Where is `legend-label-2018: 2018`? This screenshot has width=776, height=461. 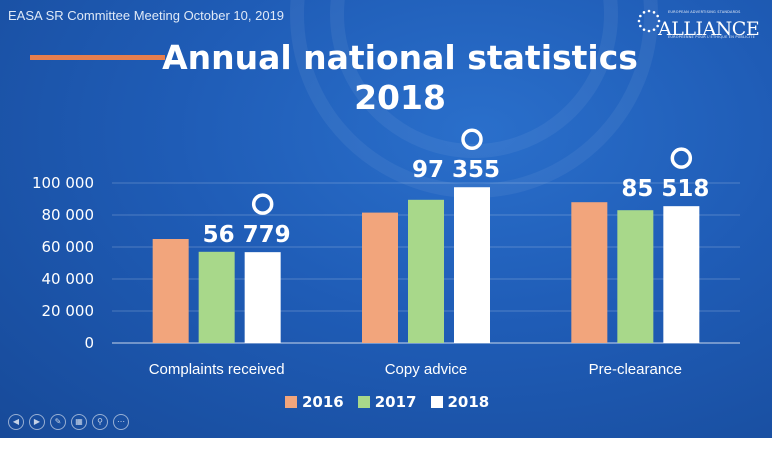
legend-label-2018: 2018 is located at coordinates (468, 402).